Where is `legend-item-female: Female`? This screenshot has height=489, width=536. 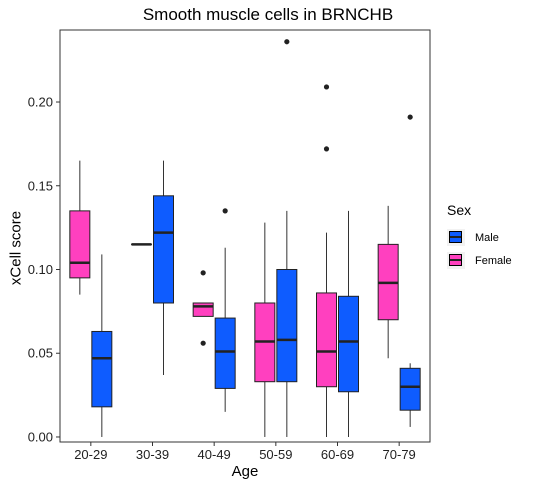 legend-item-female: Female is located at coordinates (479, 260).